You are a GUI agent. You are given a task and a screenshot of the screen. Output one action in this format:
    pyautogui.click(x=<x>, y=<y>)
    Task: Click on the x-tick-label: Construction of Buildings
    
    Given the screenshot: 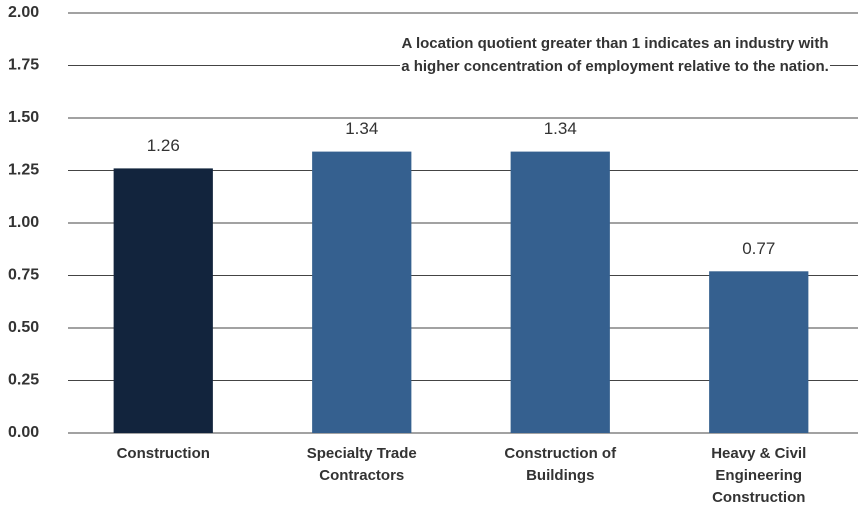 What is the action you would take?
    pyautogui.click(x=560, y=464)
    